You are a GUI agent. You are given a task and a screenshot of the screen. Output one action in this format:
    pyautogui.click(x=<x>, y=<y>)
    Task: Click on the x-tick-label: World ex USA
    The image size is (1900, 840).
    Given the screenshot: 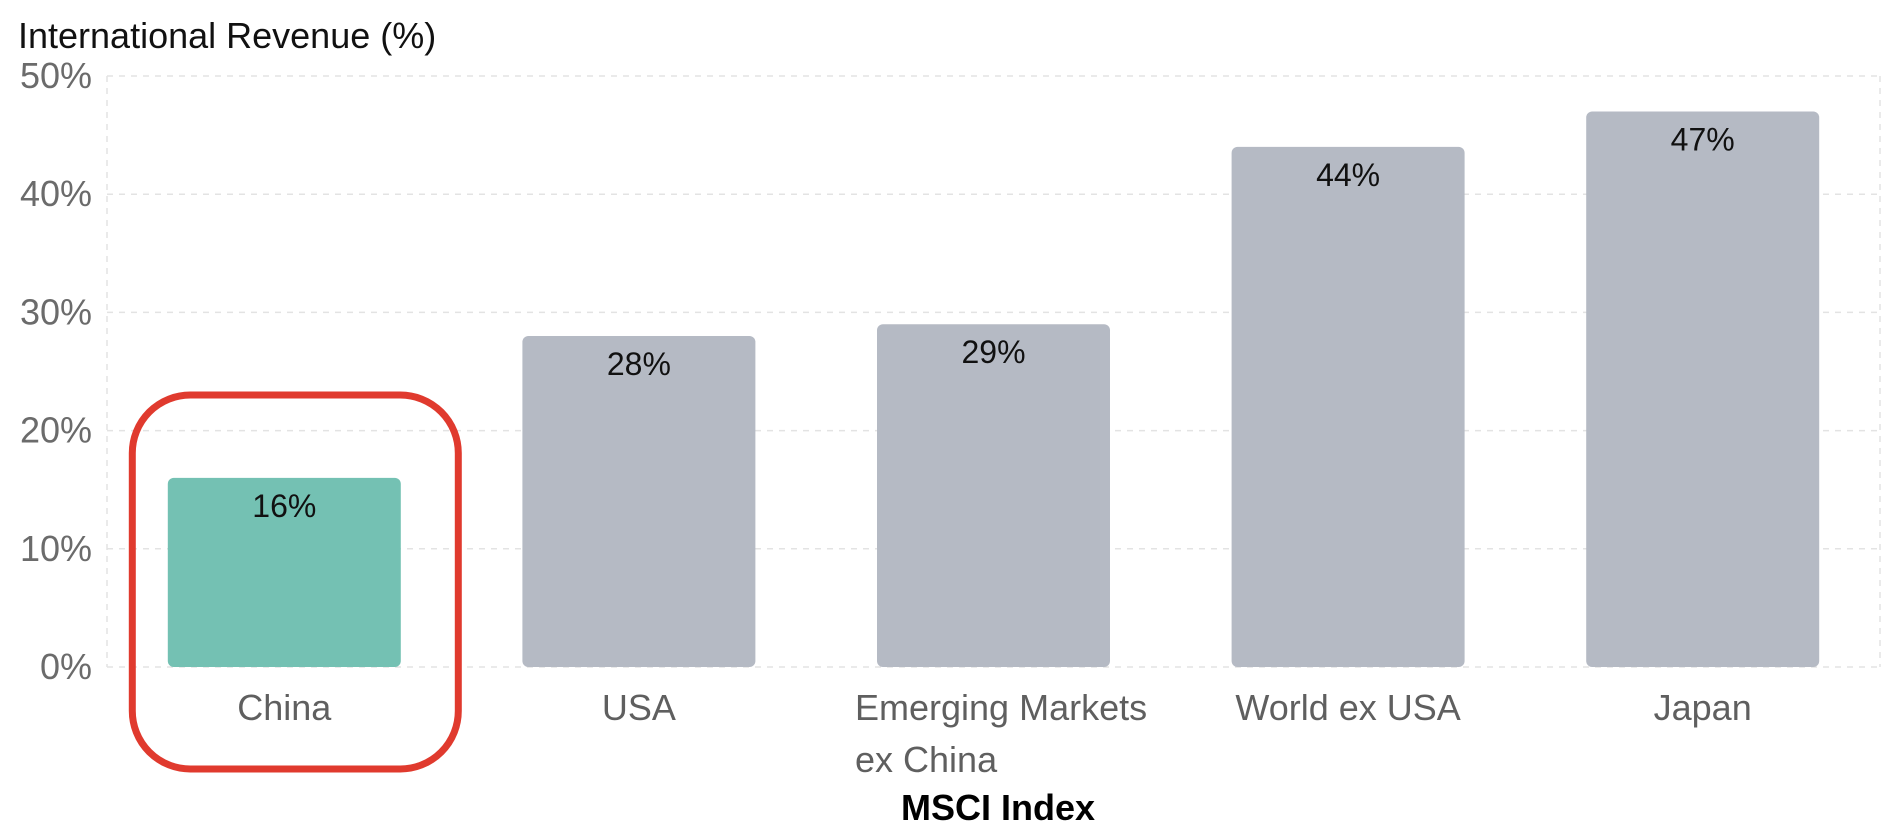 What is the action you would take?
    pyautogui.click(x=1347, y=707)
    